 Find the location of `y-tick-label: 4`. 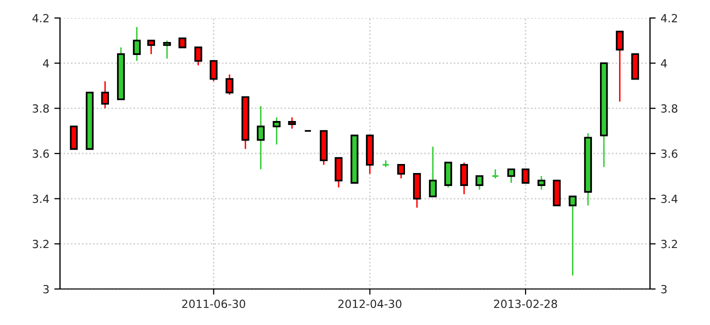

y-tick-label: 4 is located at coordinates (46, 63).